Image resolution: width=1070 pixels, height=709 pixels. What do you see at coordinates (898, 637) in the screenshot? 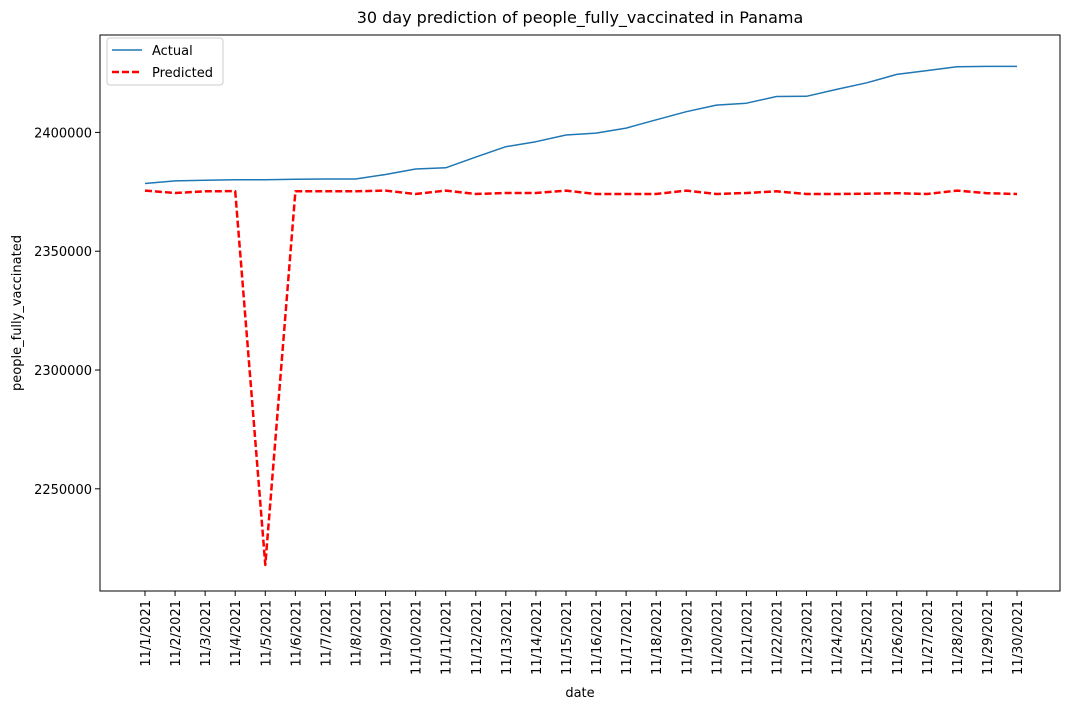
I see `x-tick-label: 11/26/2021` at bounding box center [898, 637].